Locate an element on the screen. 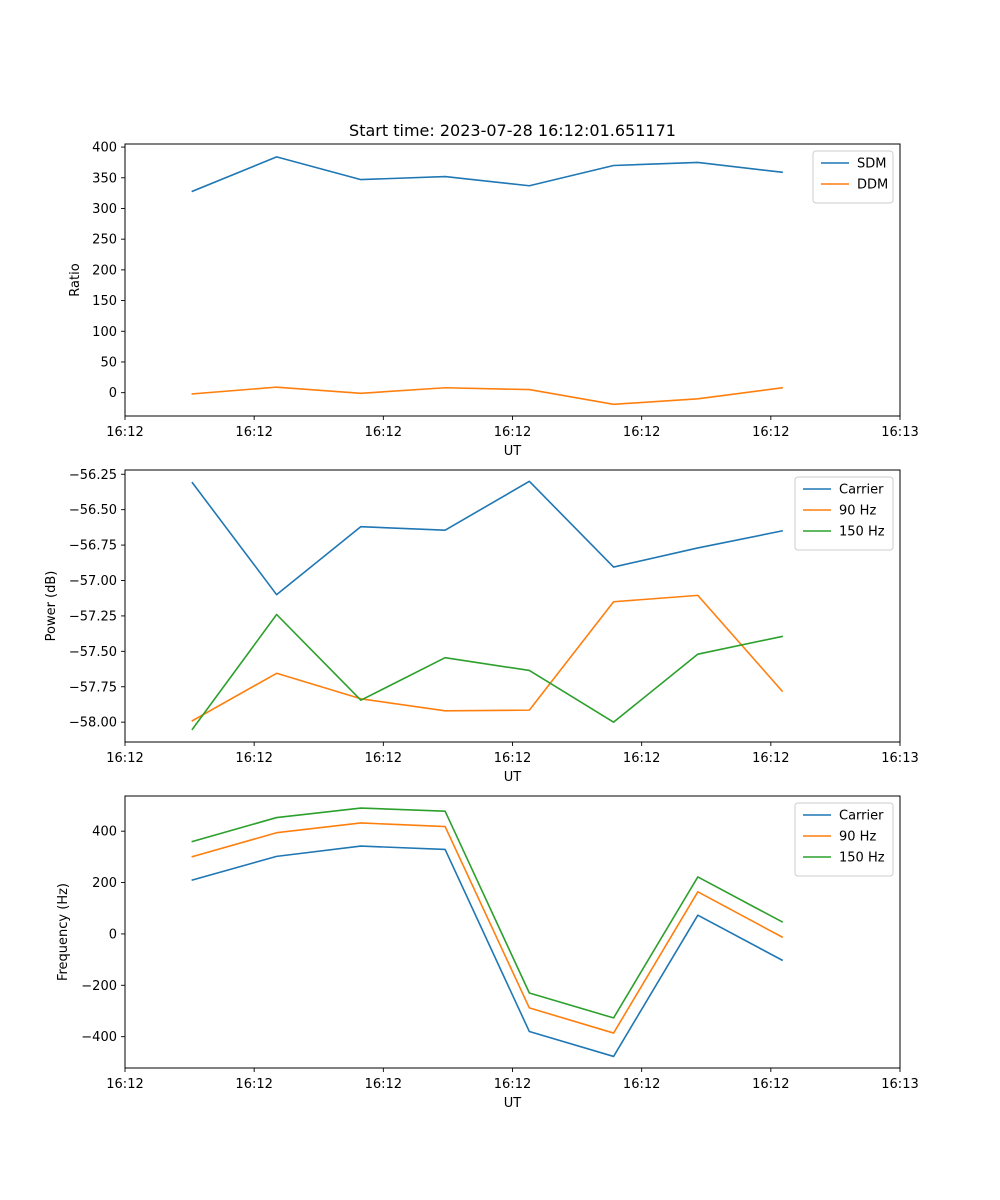  y-tick-label: −200 is located at coordinates (99, 986).